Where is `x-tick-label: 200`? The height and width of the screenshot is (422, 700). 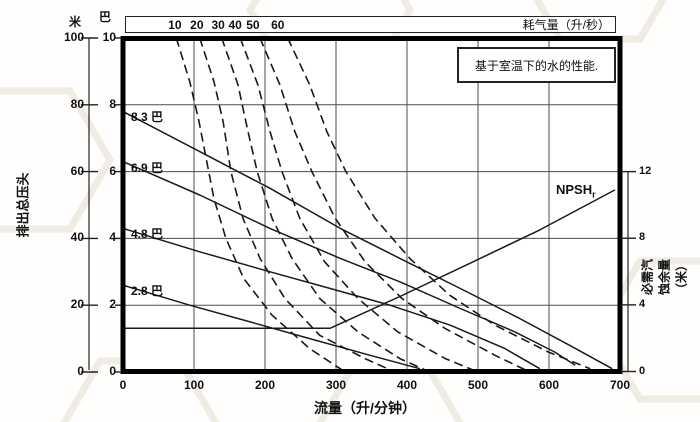
x-tick-label: 200 is located at coordinates (265, 385).